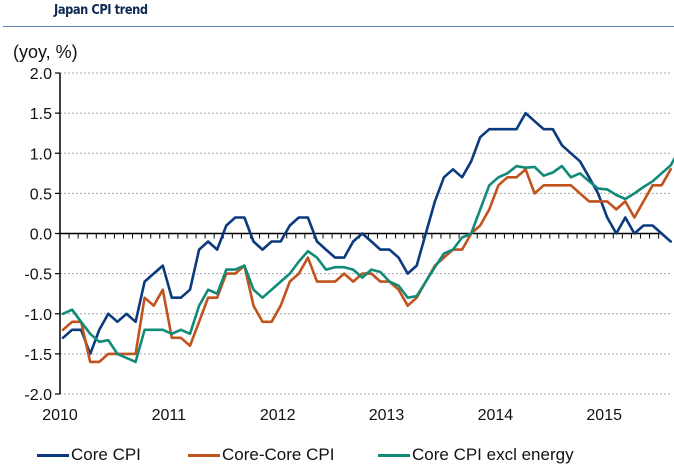 The image size is (674, 470). What do you see at coordinates (45, 52) in the screenshot?
I see `y-axis-unit-label: (yoy, %)` at bounding box center [45, 52].